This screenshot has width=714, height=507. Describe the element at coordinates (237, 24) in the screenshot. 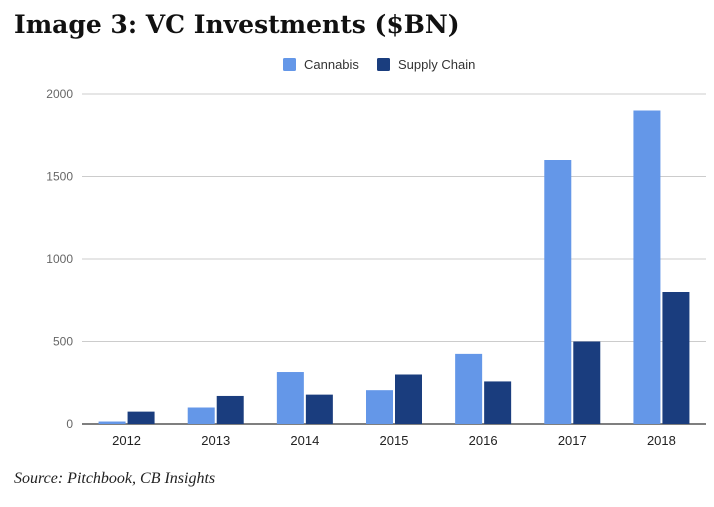

I see `chart-title: Image 3: VC Investments ($BN)` at that location.